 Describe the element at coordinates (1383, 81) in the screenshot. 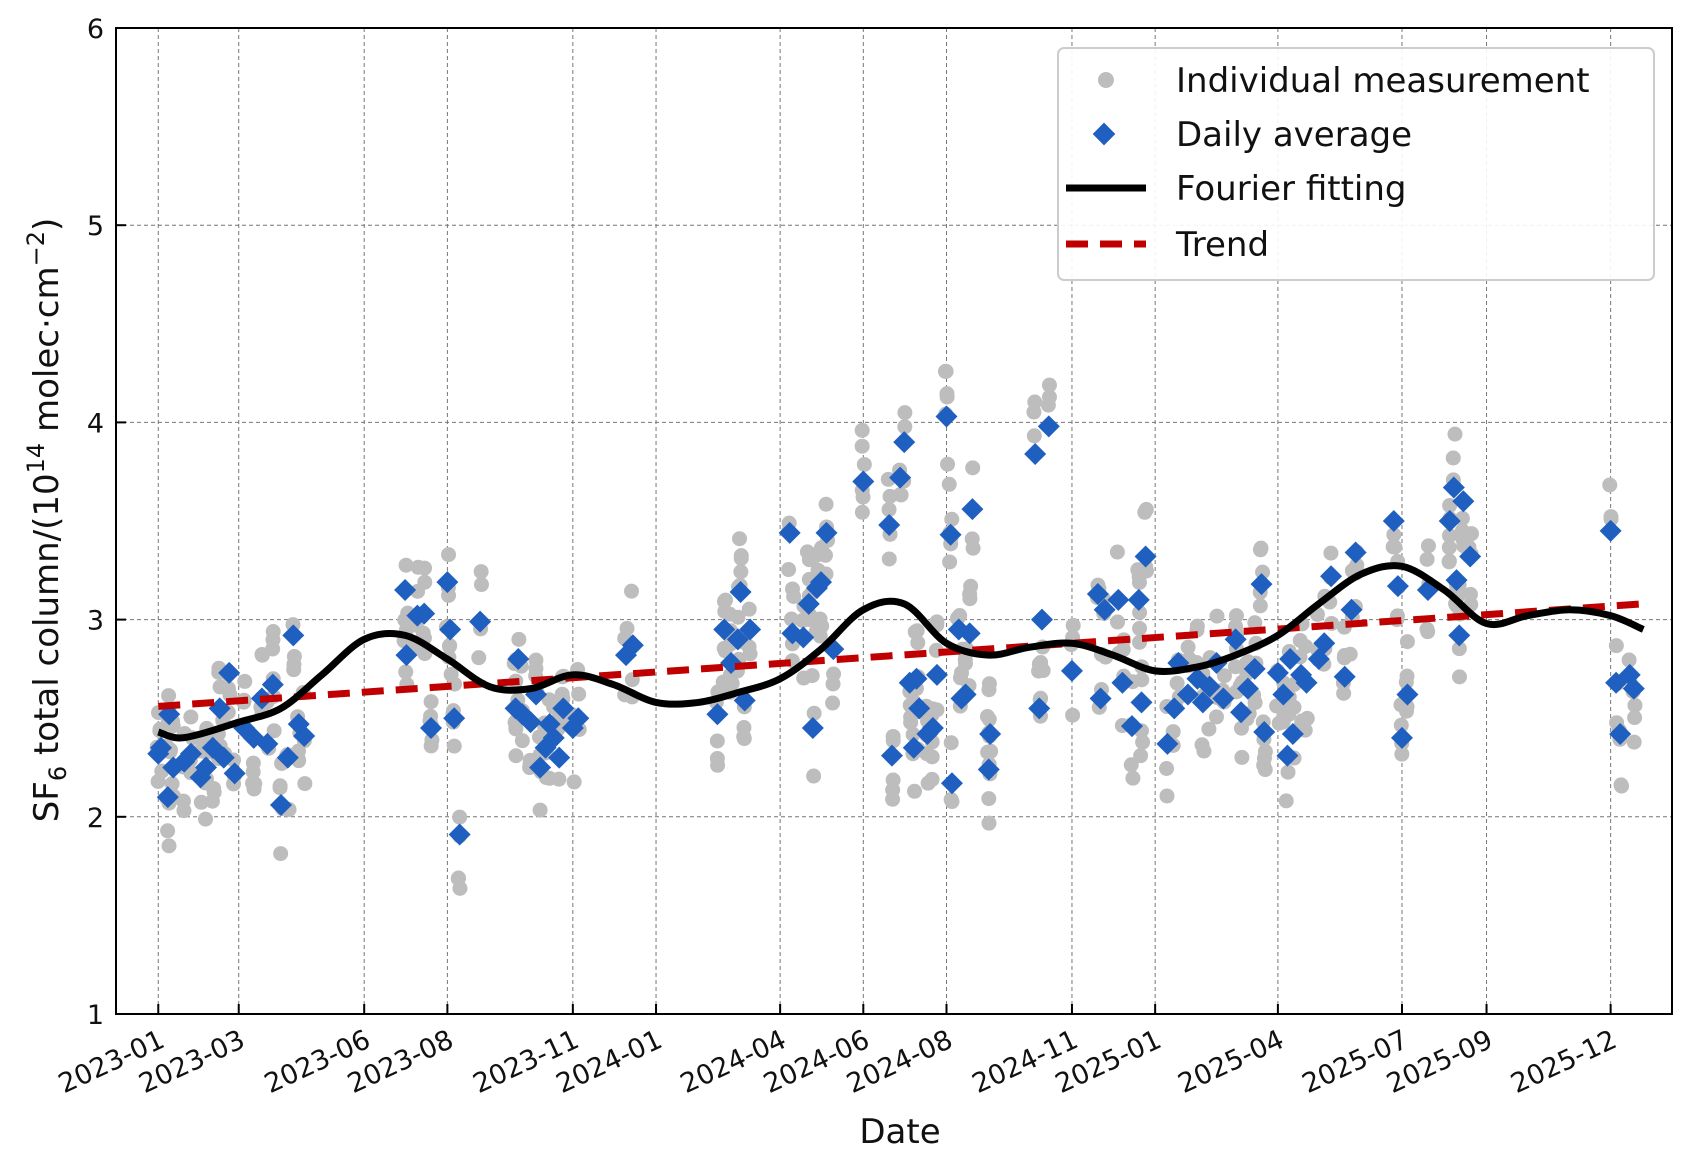

I see `legend-label-individual: Individual measurement` at that location.